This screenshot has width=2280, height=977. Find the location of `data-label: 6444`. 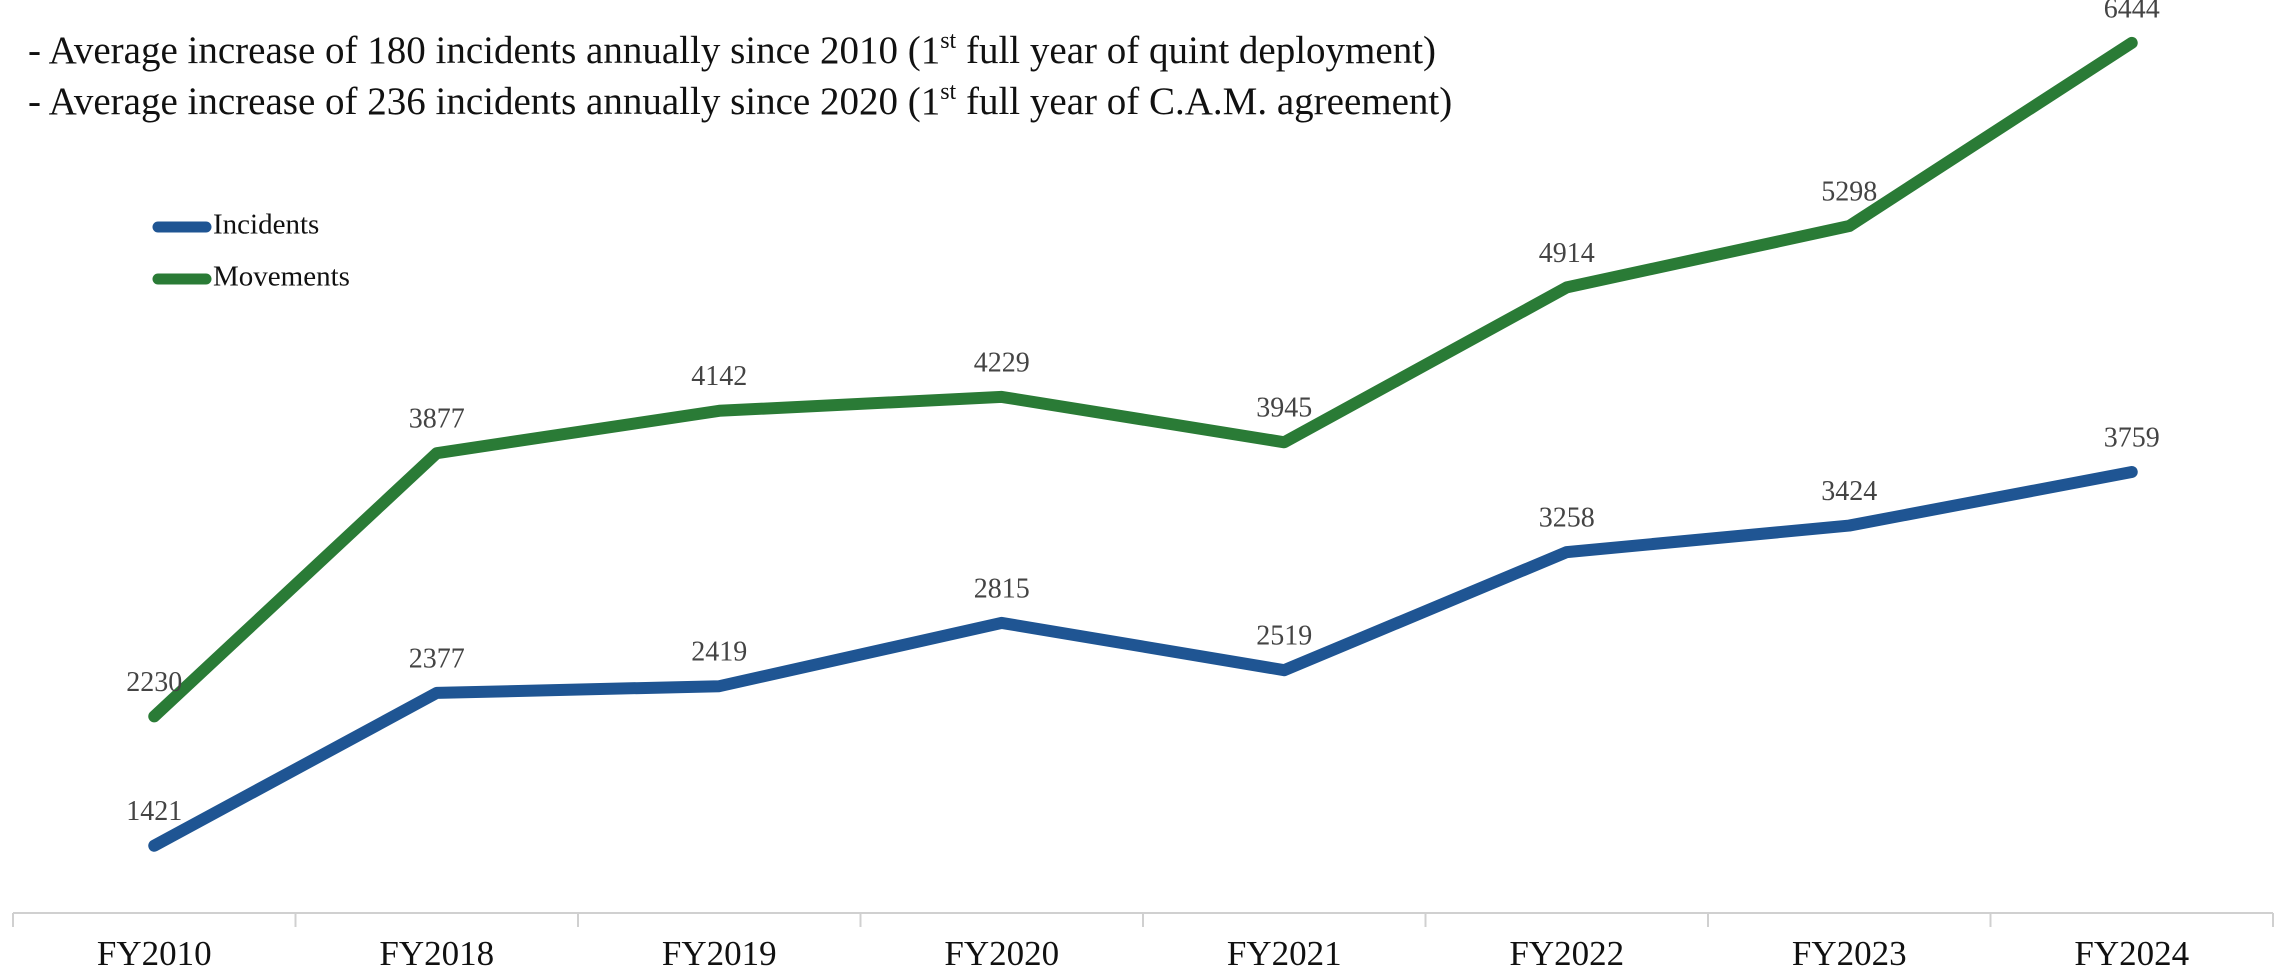

data-label: 6444 is located at coordinates (2132, 12).